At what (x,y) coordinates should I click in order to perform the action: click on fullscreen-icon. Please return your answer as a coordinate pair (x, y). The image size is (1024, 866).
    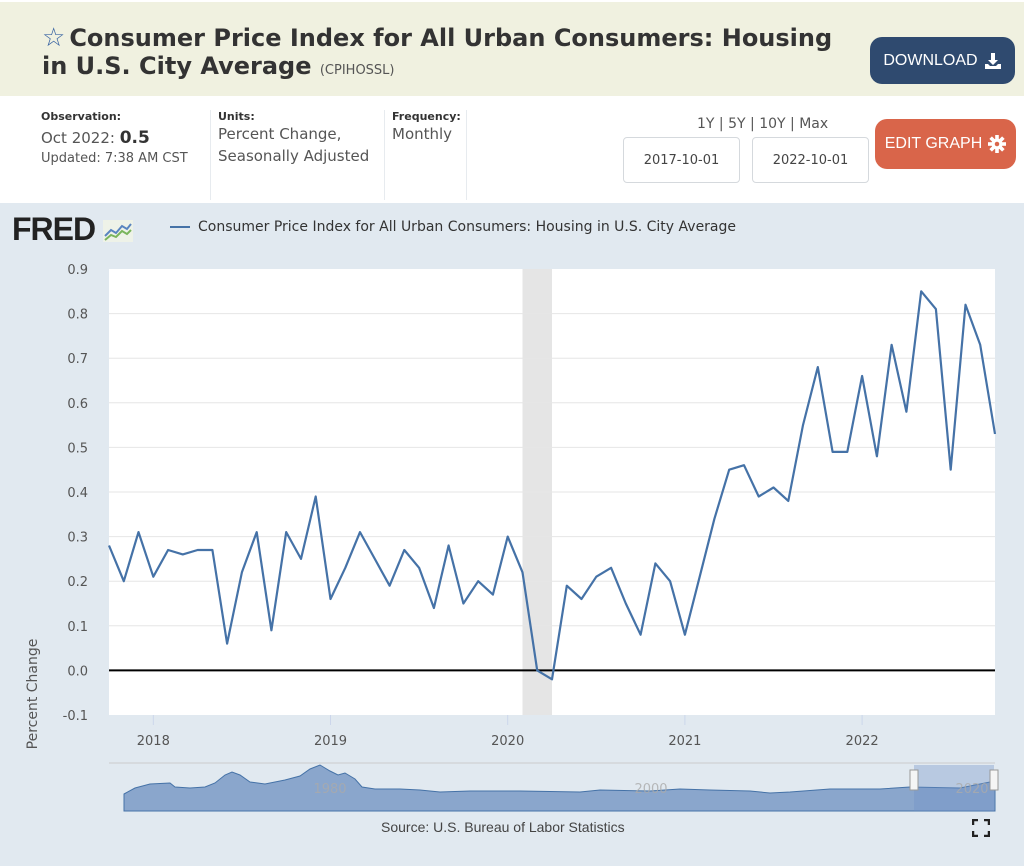
    Looking at the image, I should click on (981, 828).